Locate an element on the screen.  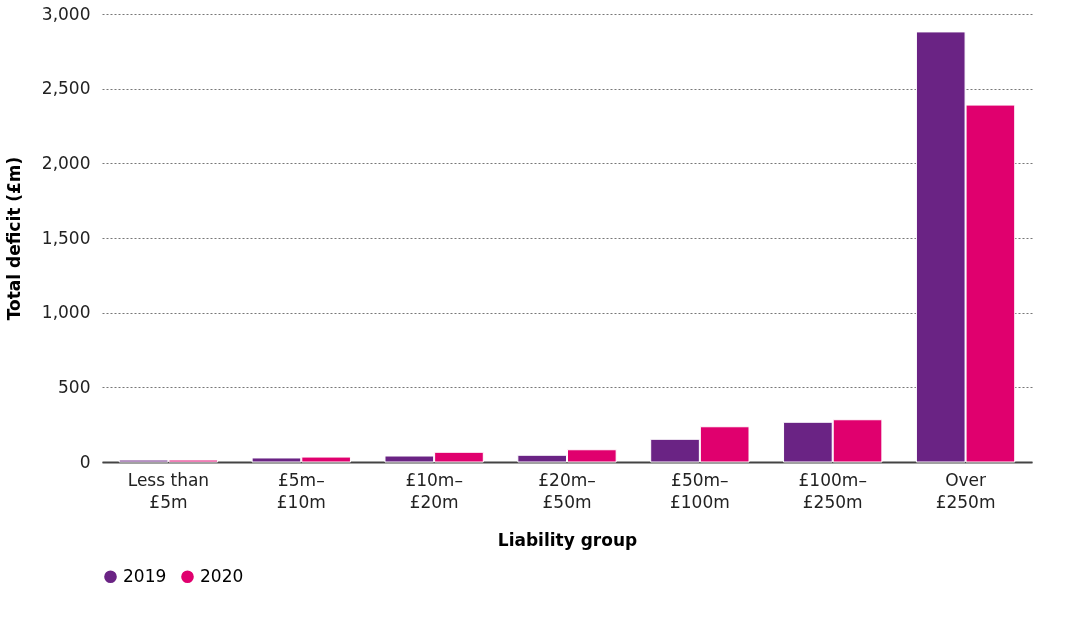
y-tick-label: 1,500 is located at coordinates (66, 237).